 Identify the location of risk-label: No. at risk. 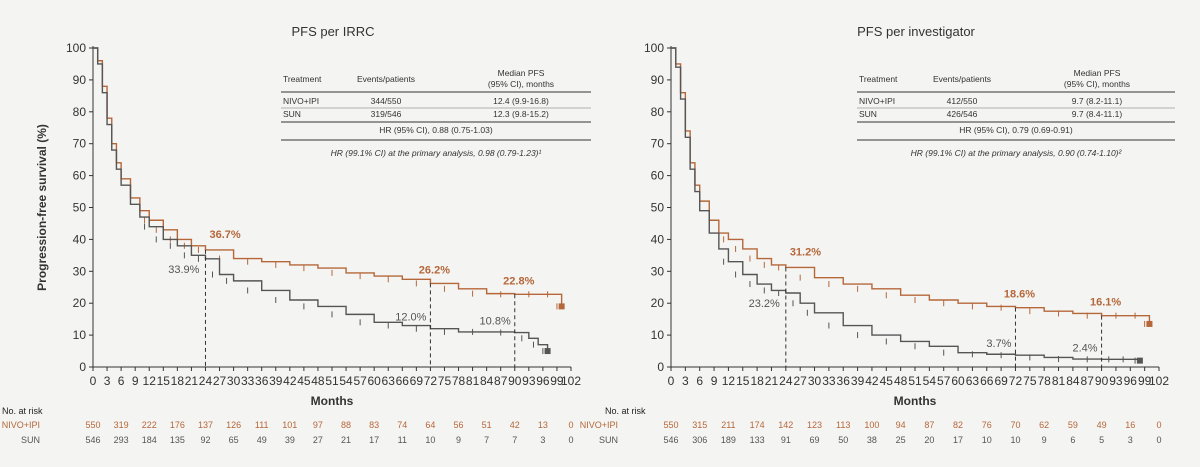
(22, 411).